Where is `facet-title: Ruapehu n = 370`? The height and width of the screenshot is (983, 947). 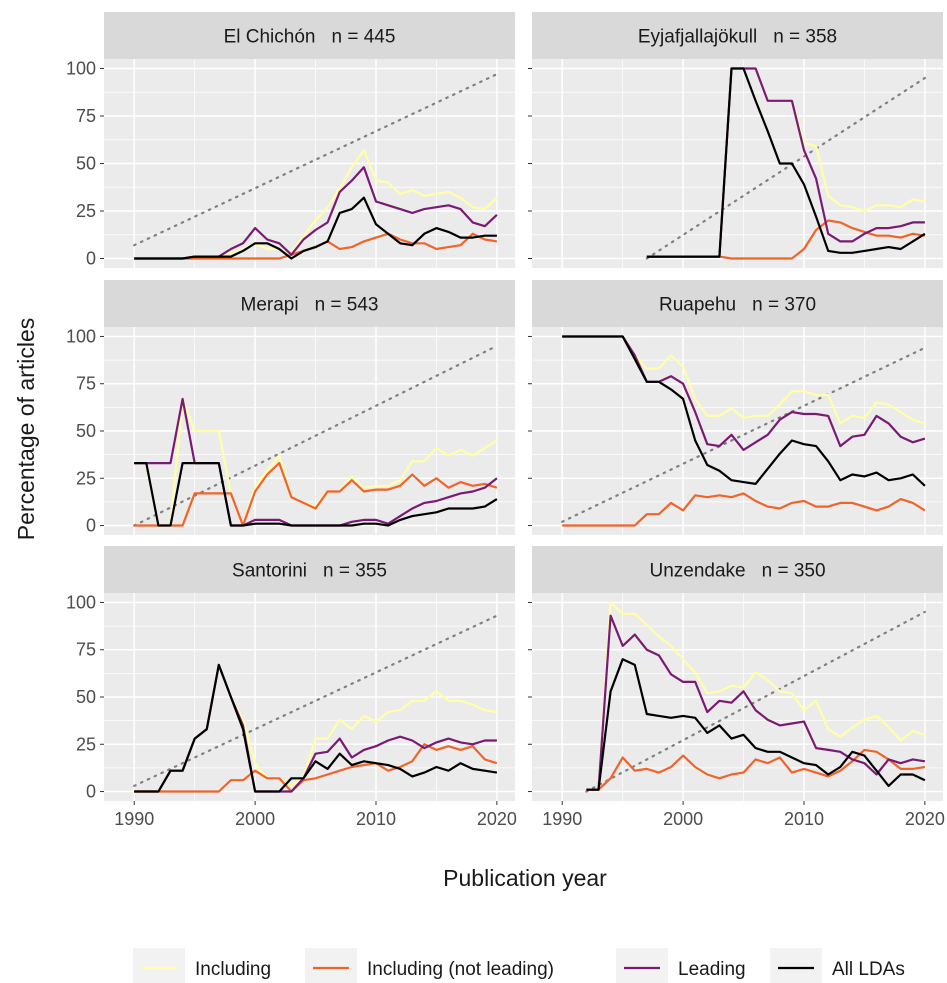 facet-title: Ruapehu n = 370 is located at coordinates (737, 305).